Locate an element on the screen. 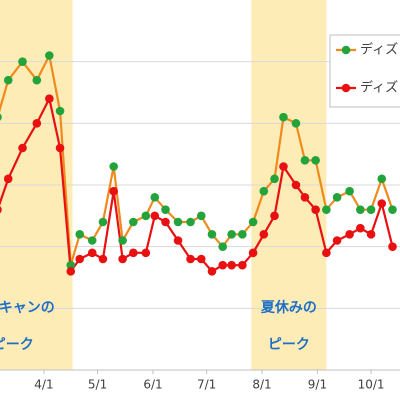  x-tick-label: 7/1 is located at coordinates (206, 385).